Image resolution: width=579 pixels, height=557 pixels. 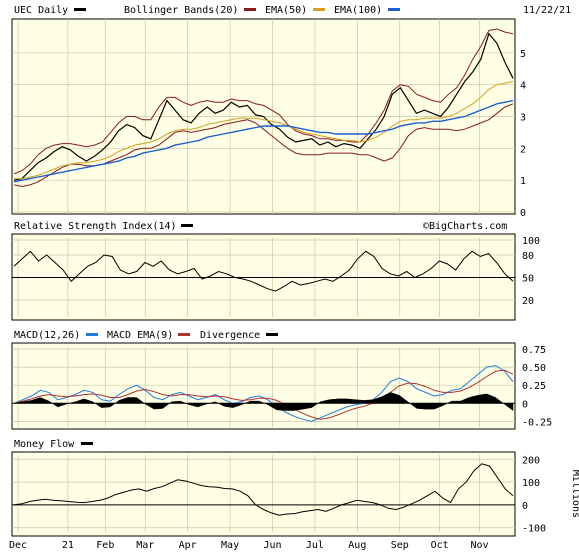 I want to click on divergence-histogram, so click(x=263, y=401).